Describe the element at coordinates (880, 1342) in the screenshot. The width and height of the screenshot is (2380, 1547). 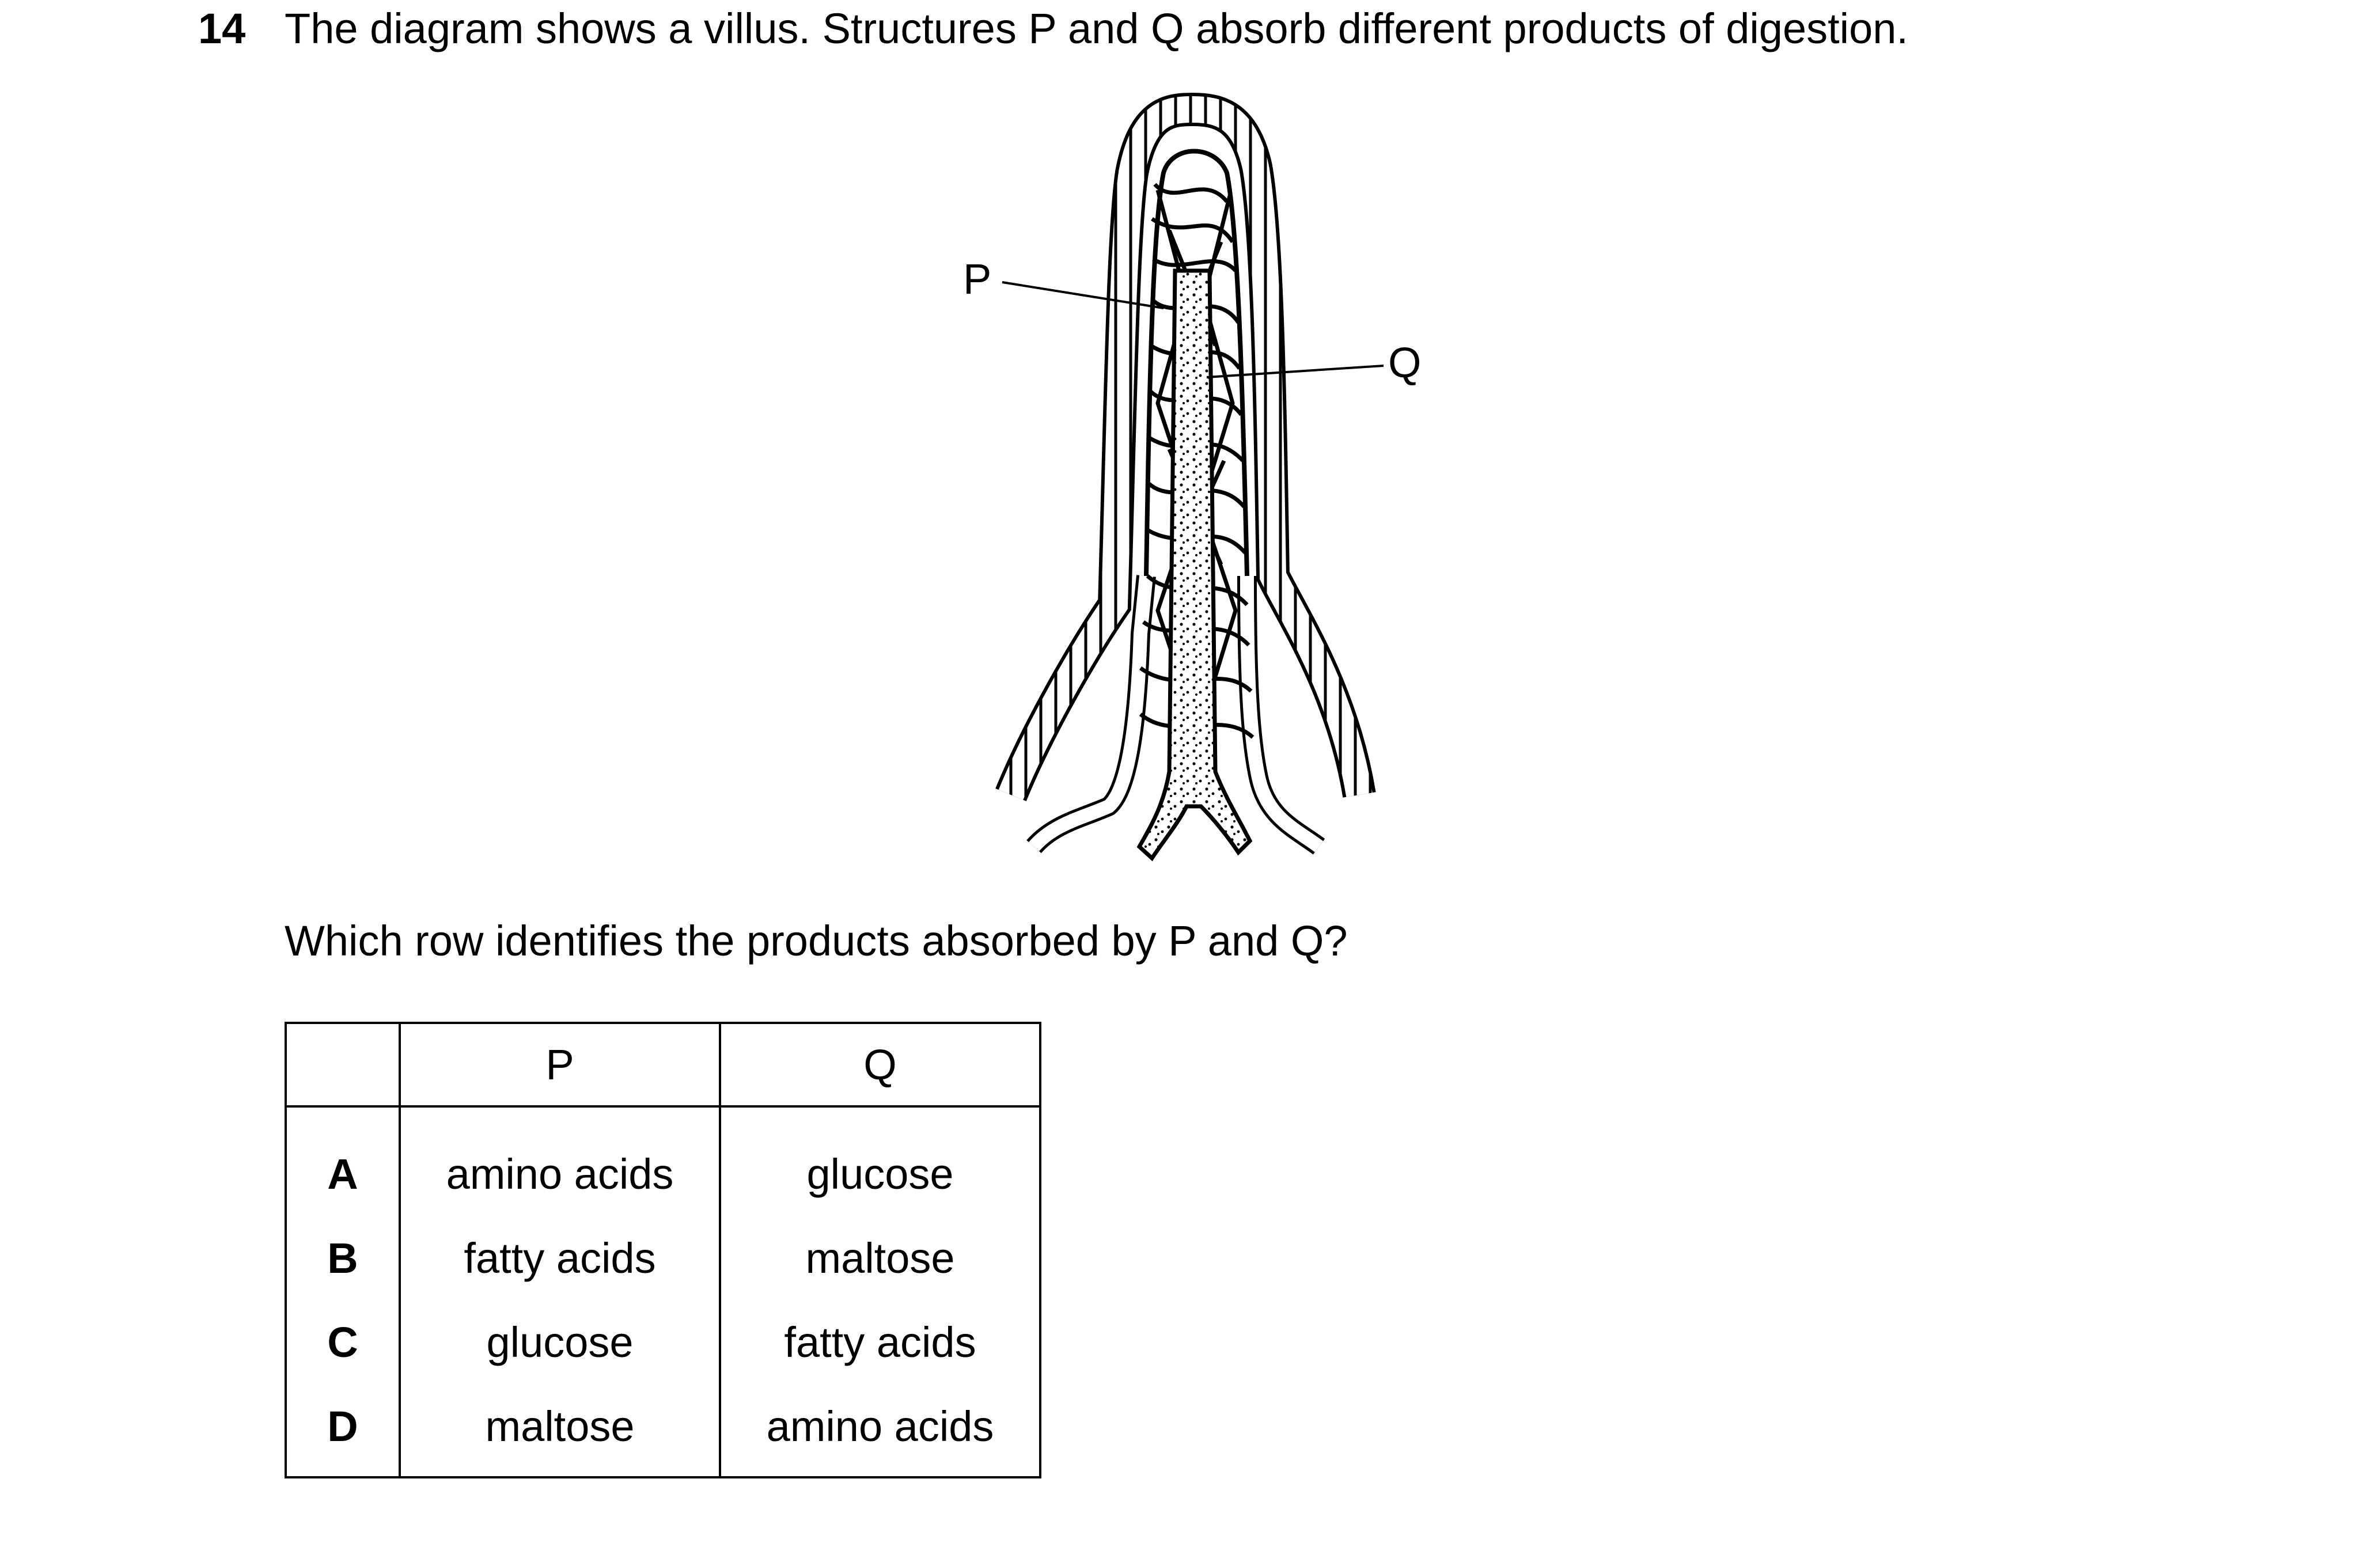
I see `option-q: fatty acids` at that location.